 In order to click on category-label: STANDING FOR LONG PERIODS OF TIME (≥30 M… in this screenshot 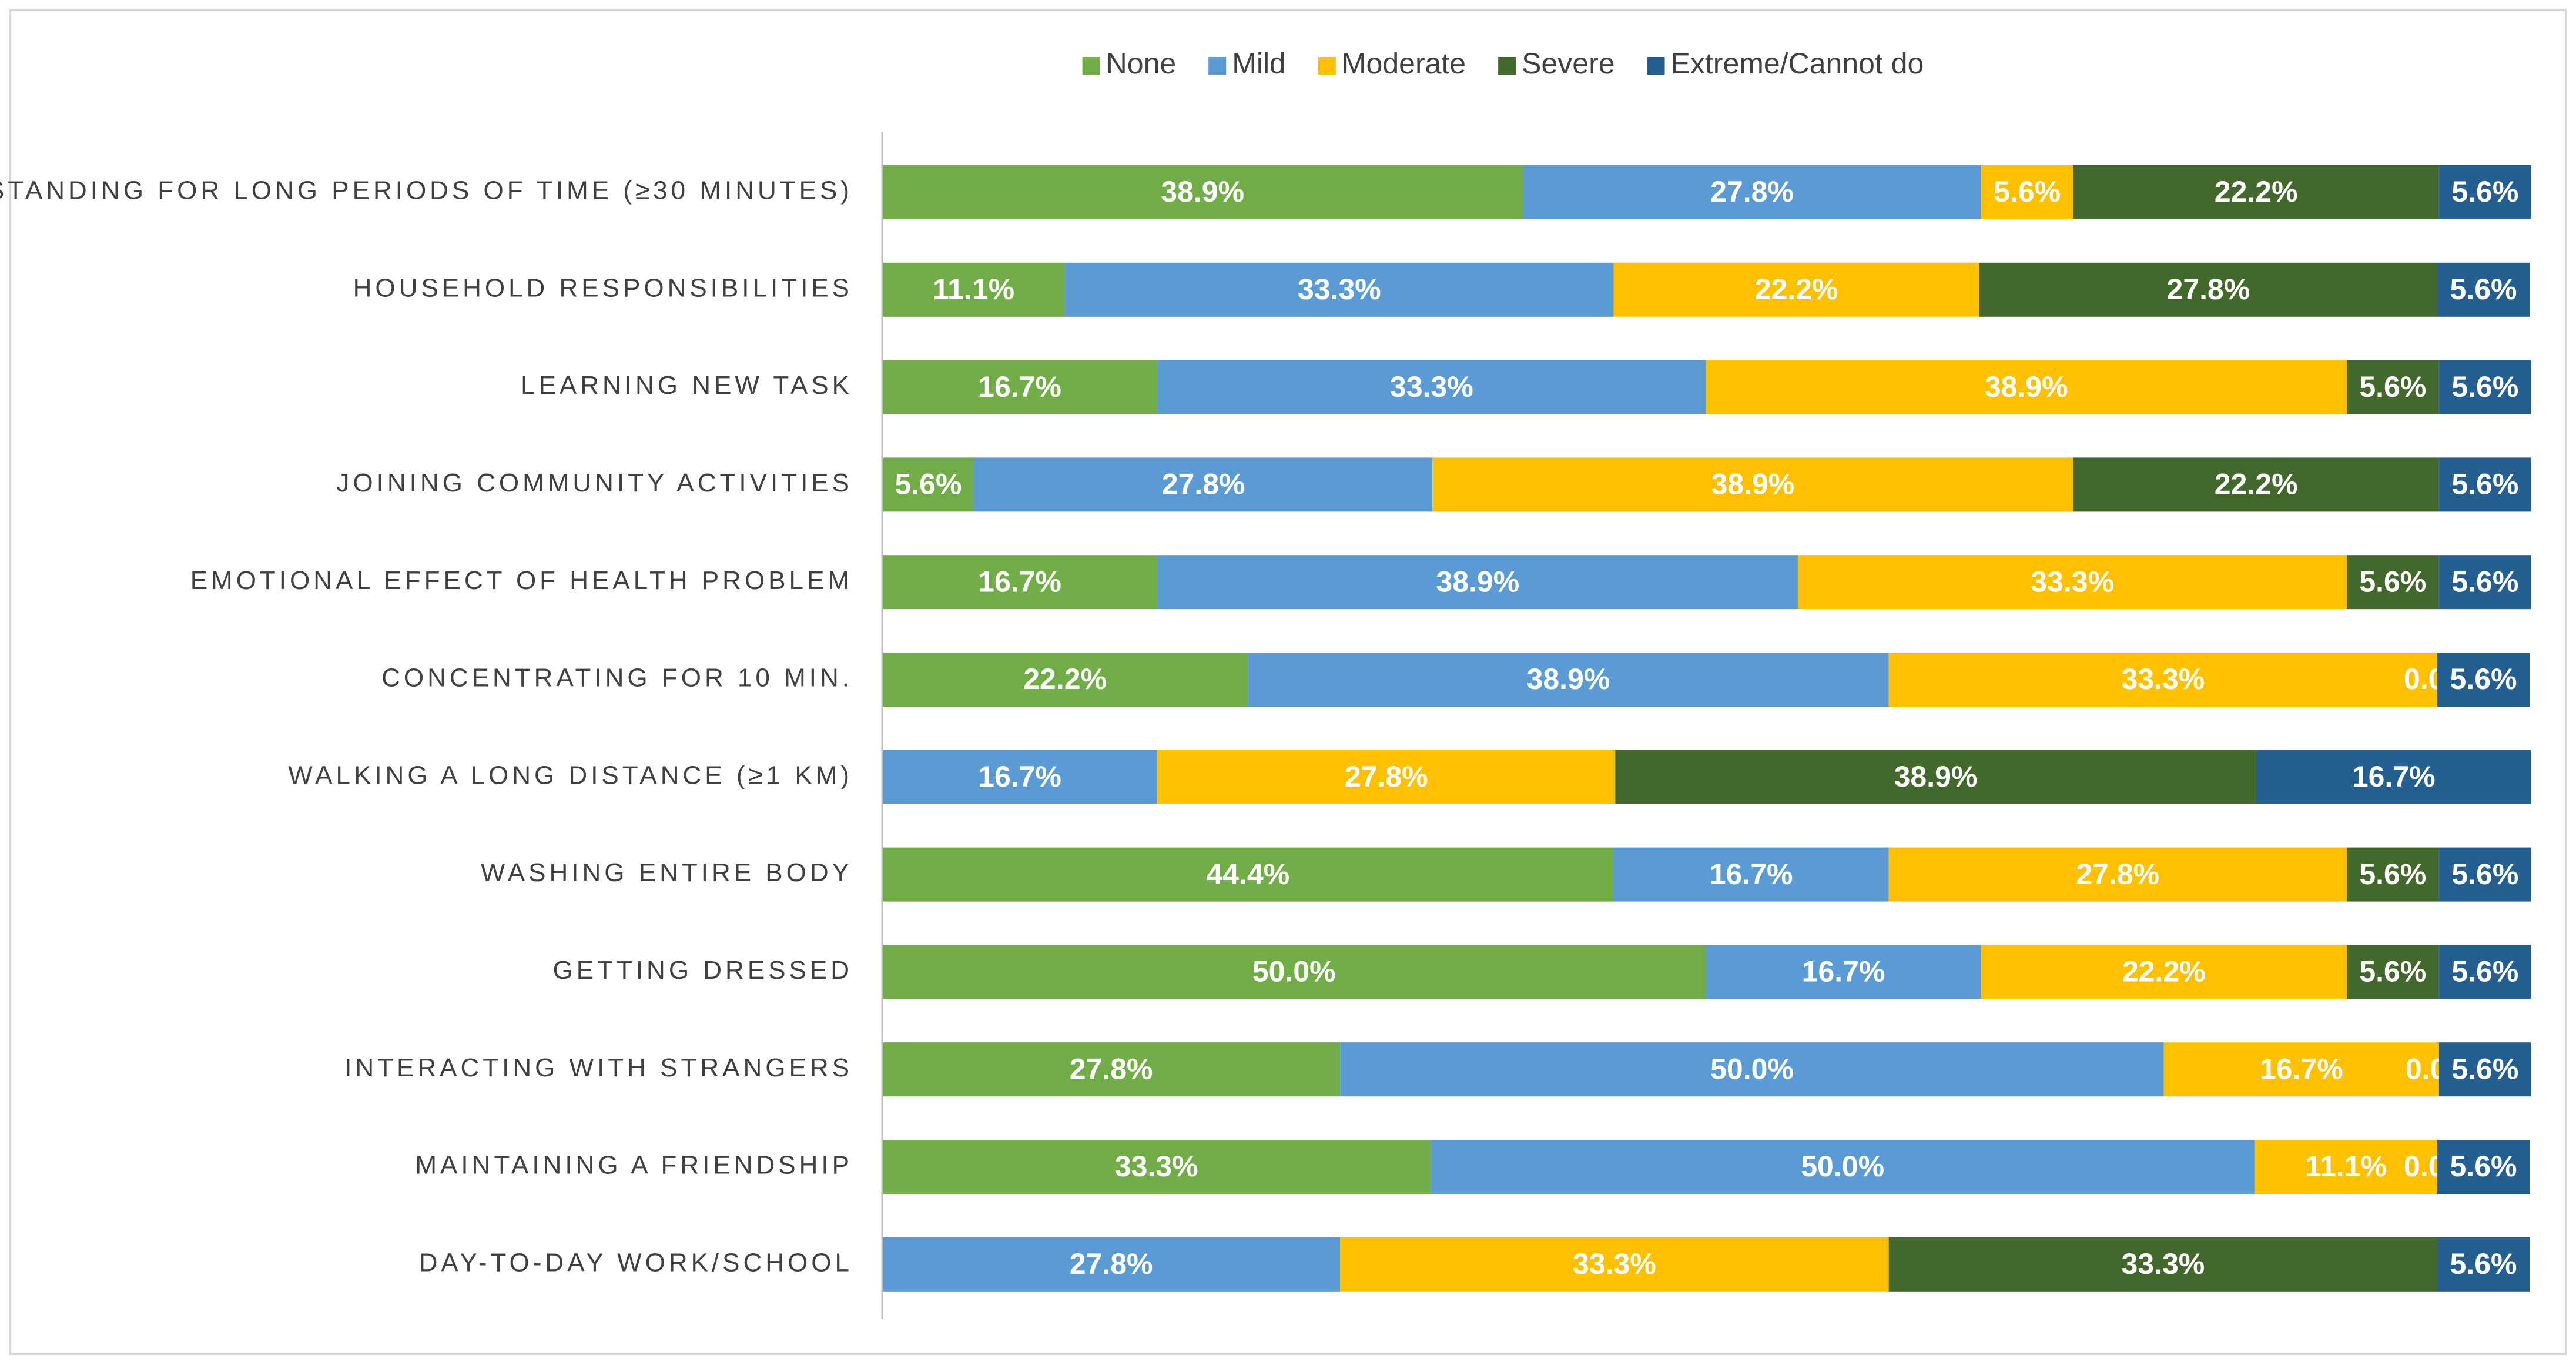, I will do `click(426, 190)`.